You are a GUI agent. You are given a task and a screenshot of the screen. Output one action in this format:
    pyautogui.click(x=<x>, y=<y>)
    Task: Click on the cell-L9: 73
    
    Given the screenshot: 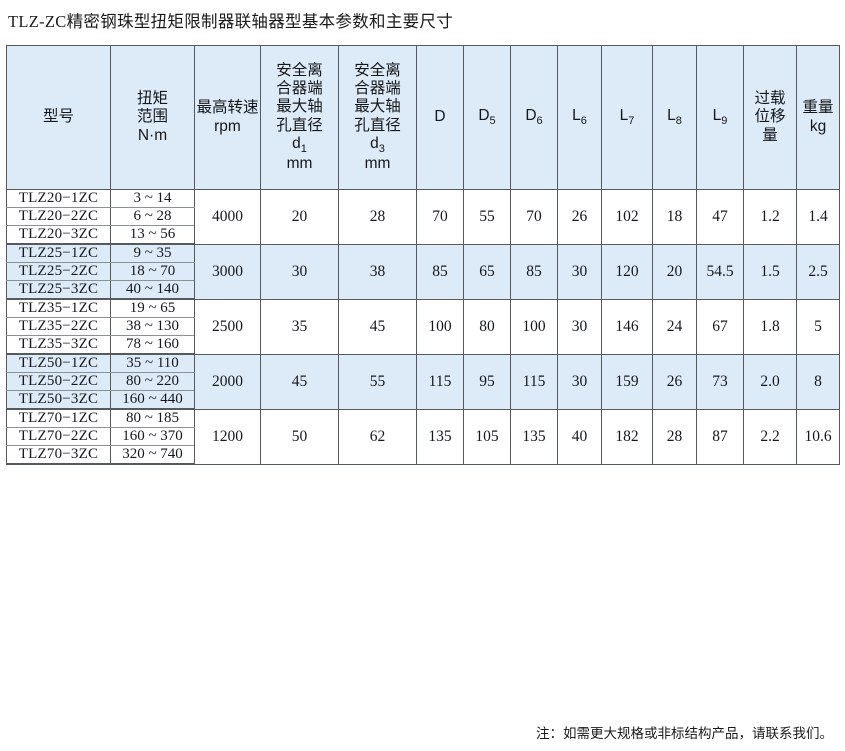 What is the action you would take?
    pyautogui.click(x=720, y=382)
    